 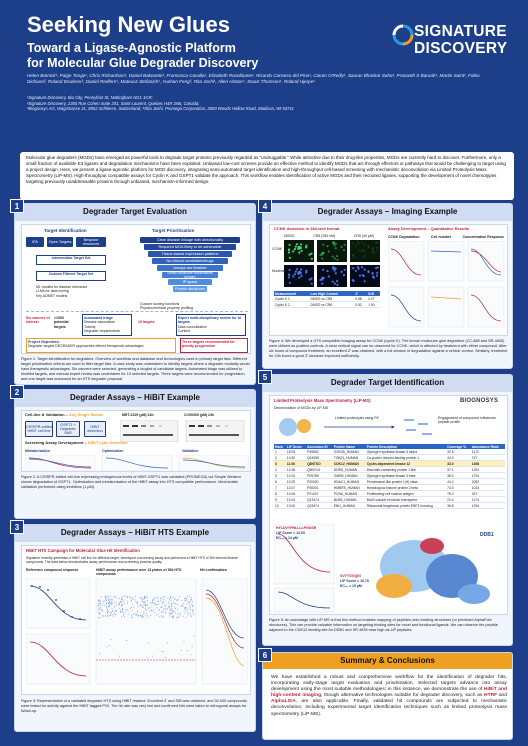 I want to click on table-cell: Cyclin K 2, so click(x=292, y=304).